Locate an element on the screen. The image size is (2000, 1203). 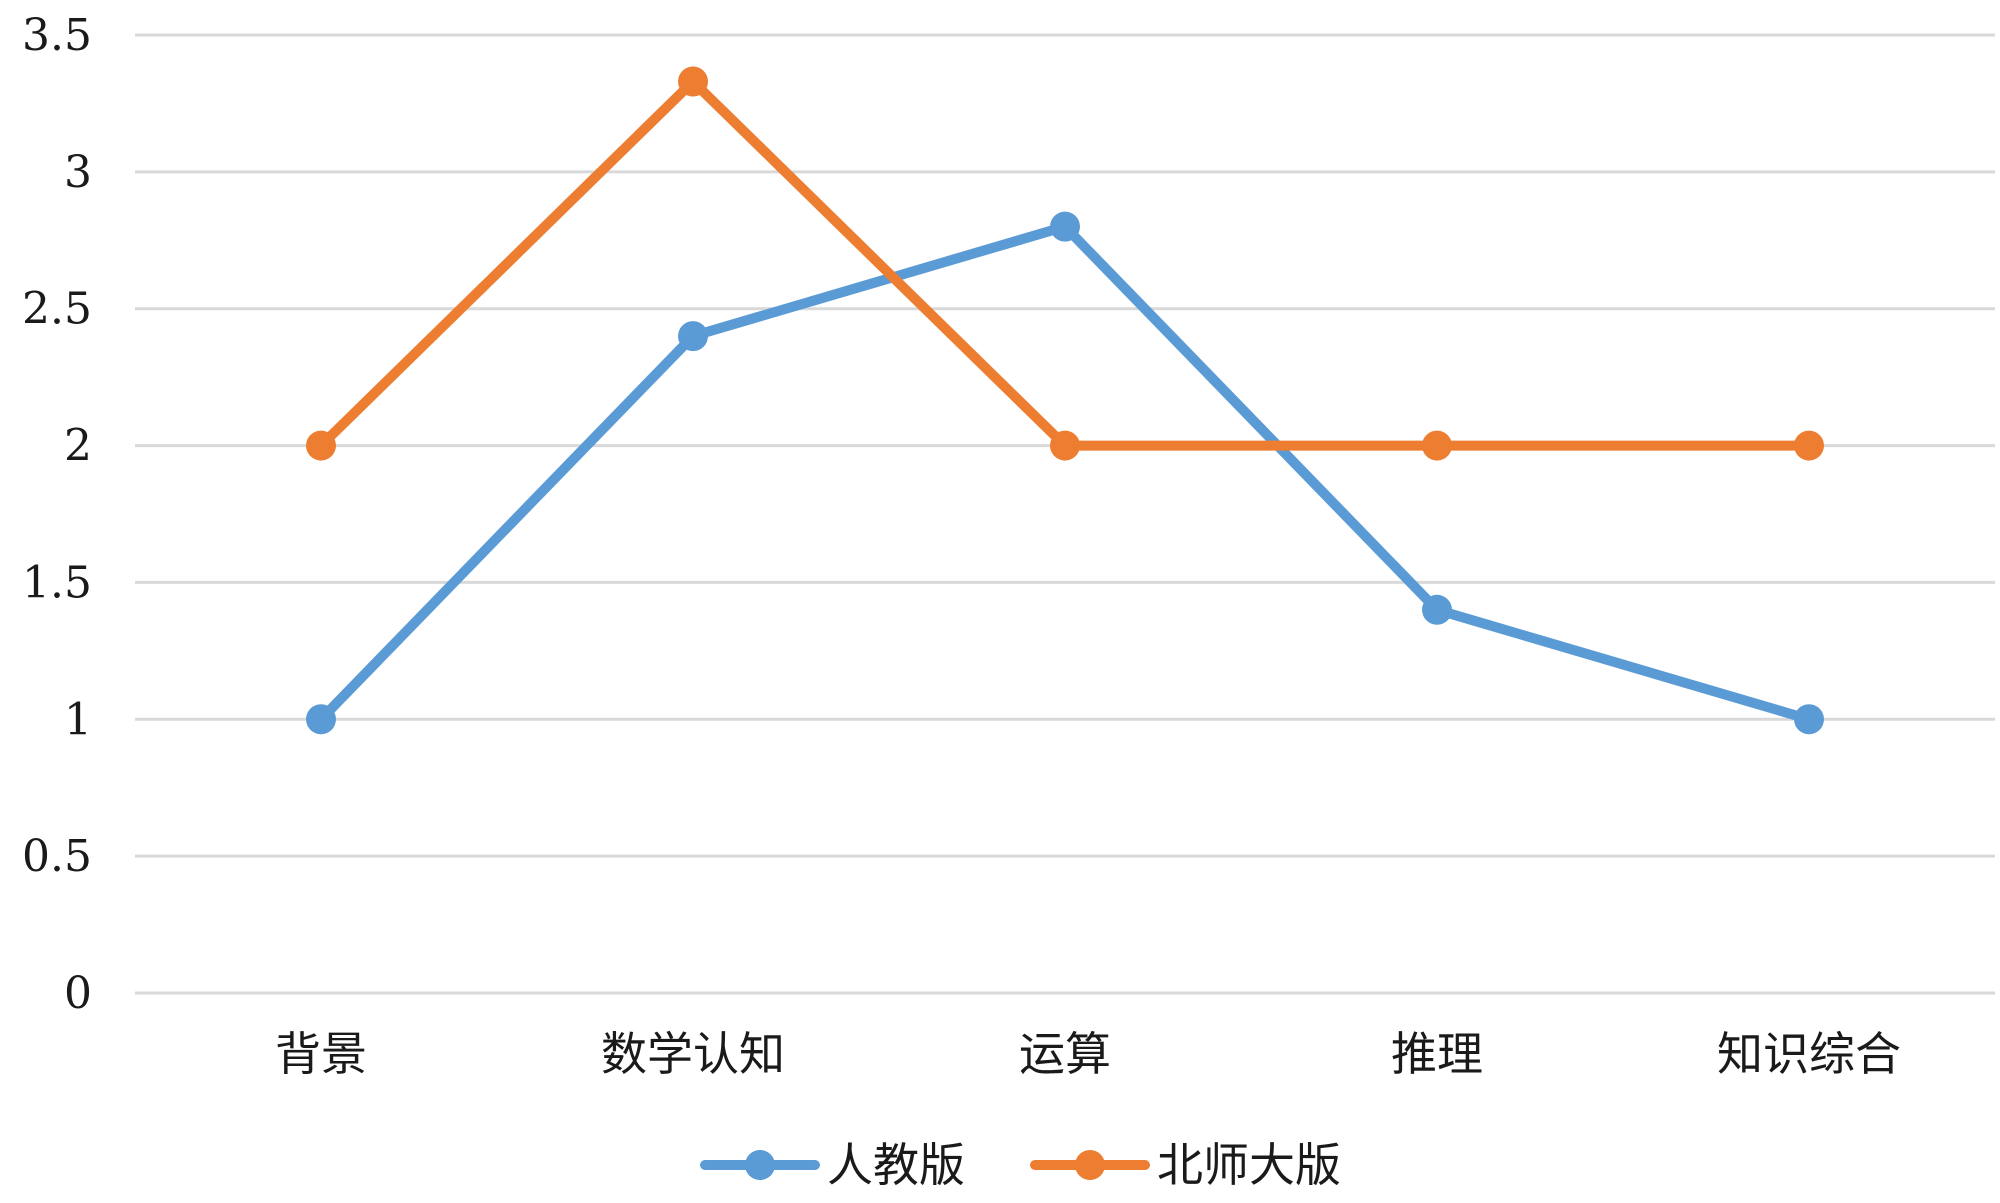
y-tick-label: 0 is located at coordinates (78, 993).